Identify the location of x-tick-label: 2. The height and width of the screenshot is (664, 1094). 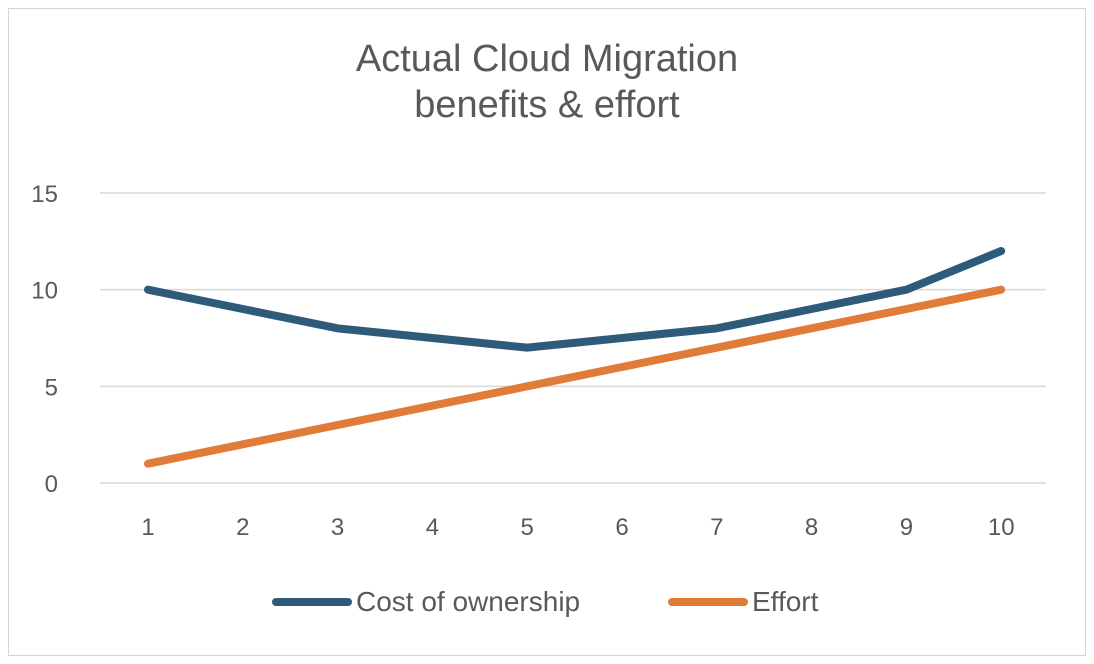
(242, 527).